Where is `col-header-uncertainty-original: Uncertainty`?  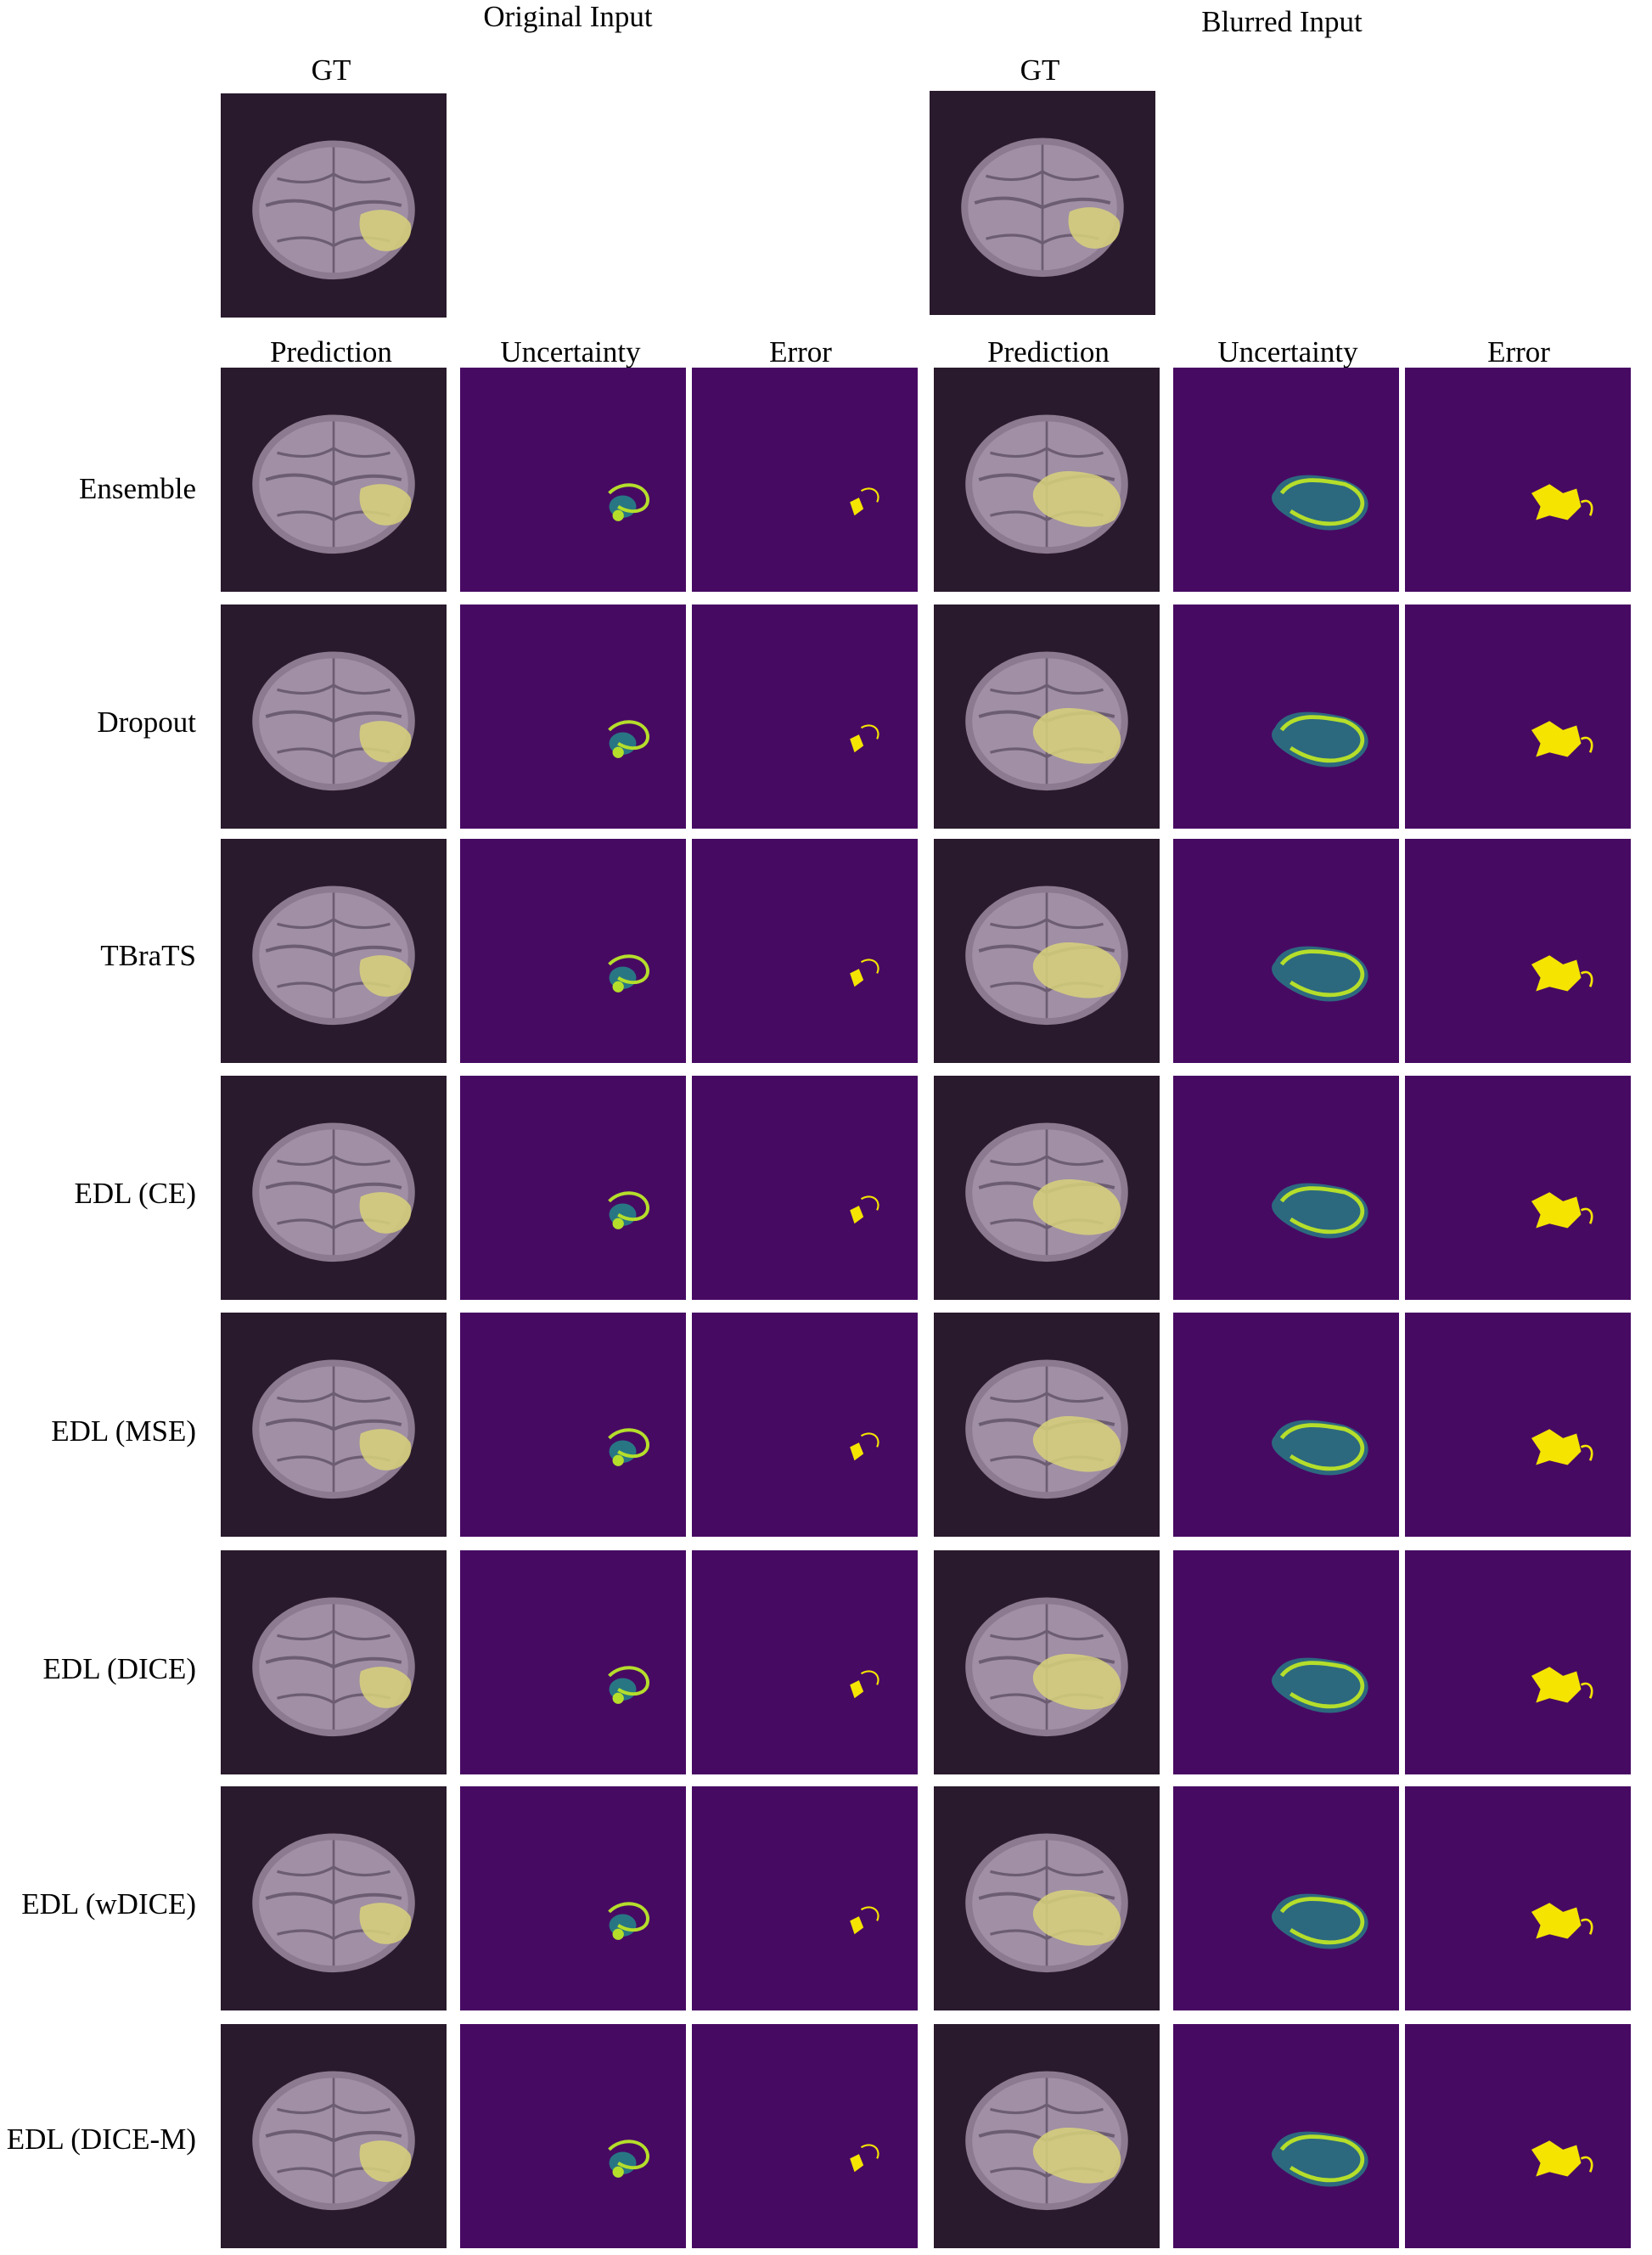
col-header-uncertainty-original: Uncertainty is located at coordinates (570, 351).